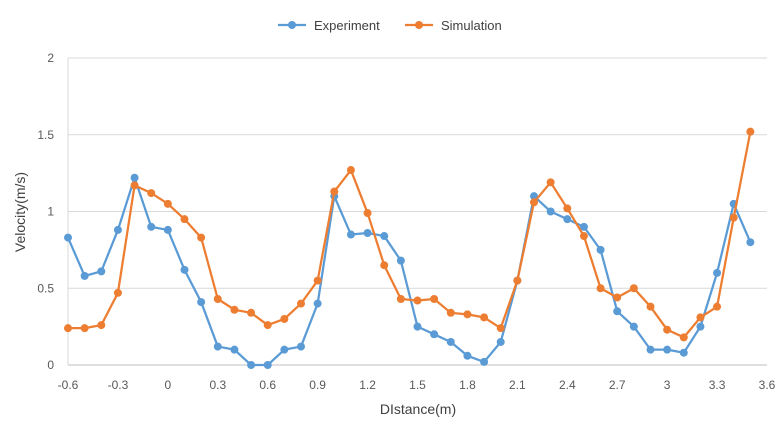 This screenshot has width=784, height=423. Describe the element at coordinates (419, 25) in the screenshot. I see `legend-marker-simulation` at that location.